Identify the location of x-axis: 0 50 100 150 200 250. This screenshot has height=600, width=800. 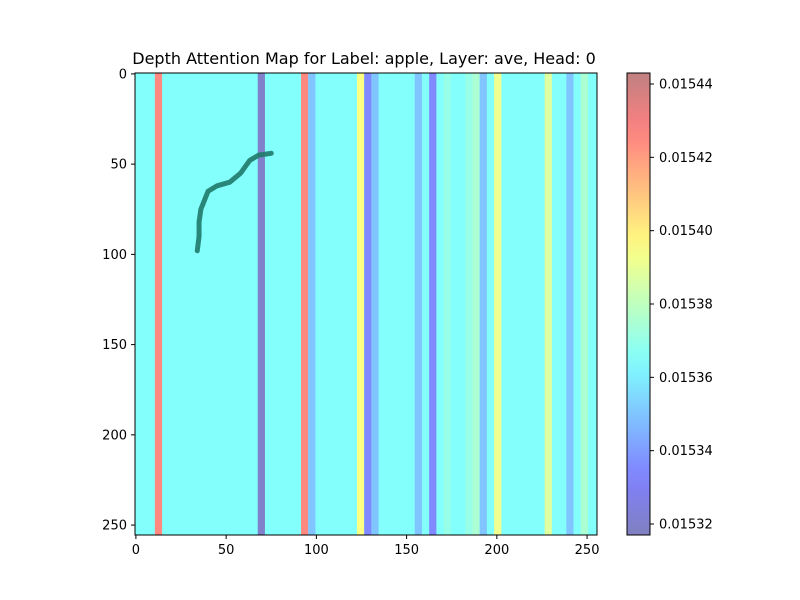
(366, 546).